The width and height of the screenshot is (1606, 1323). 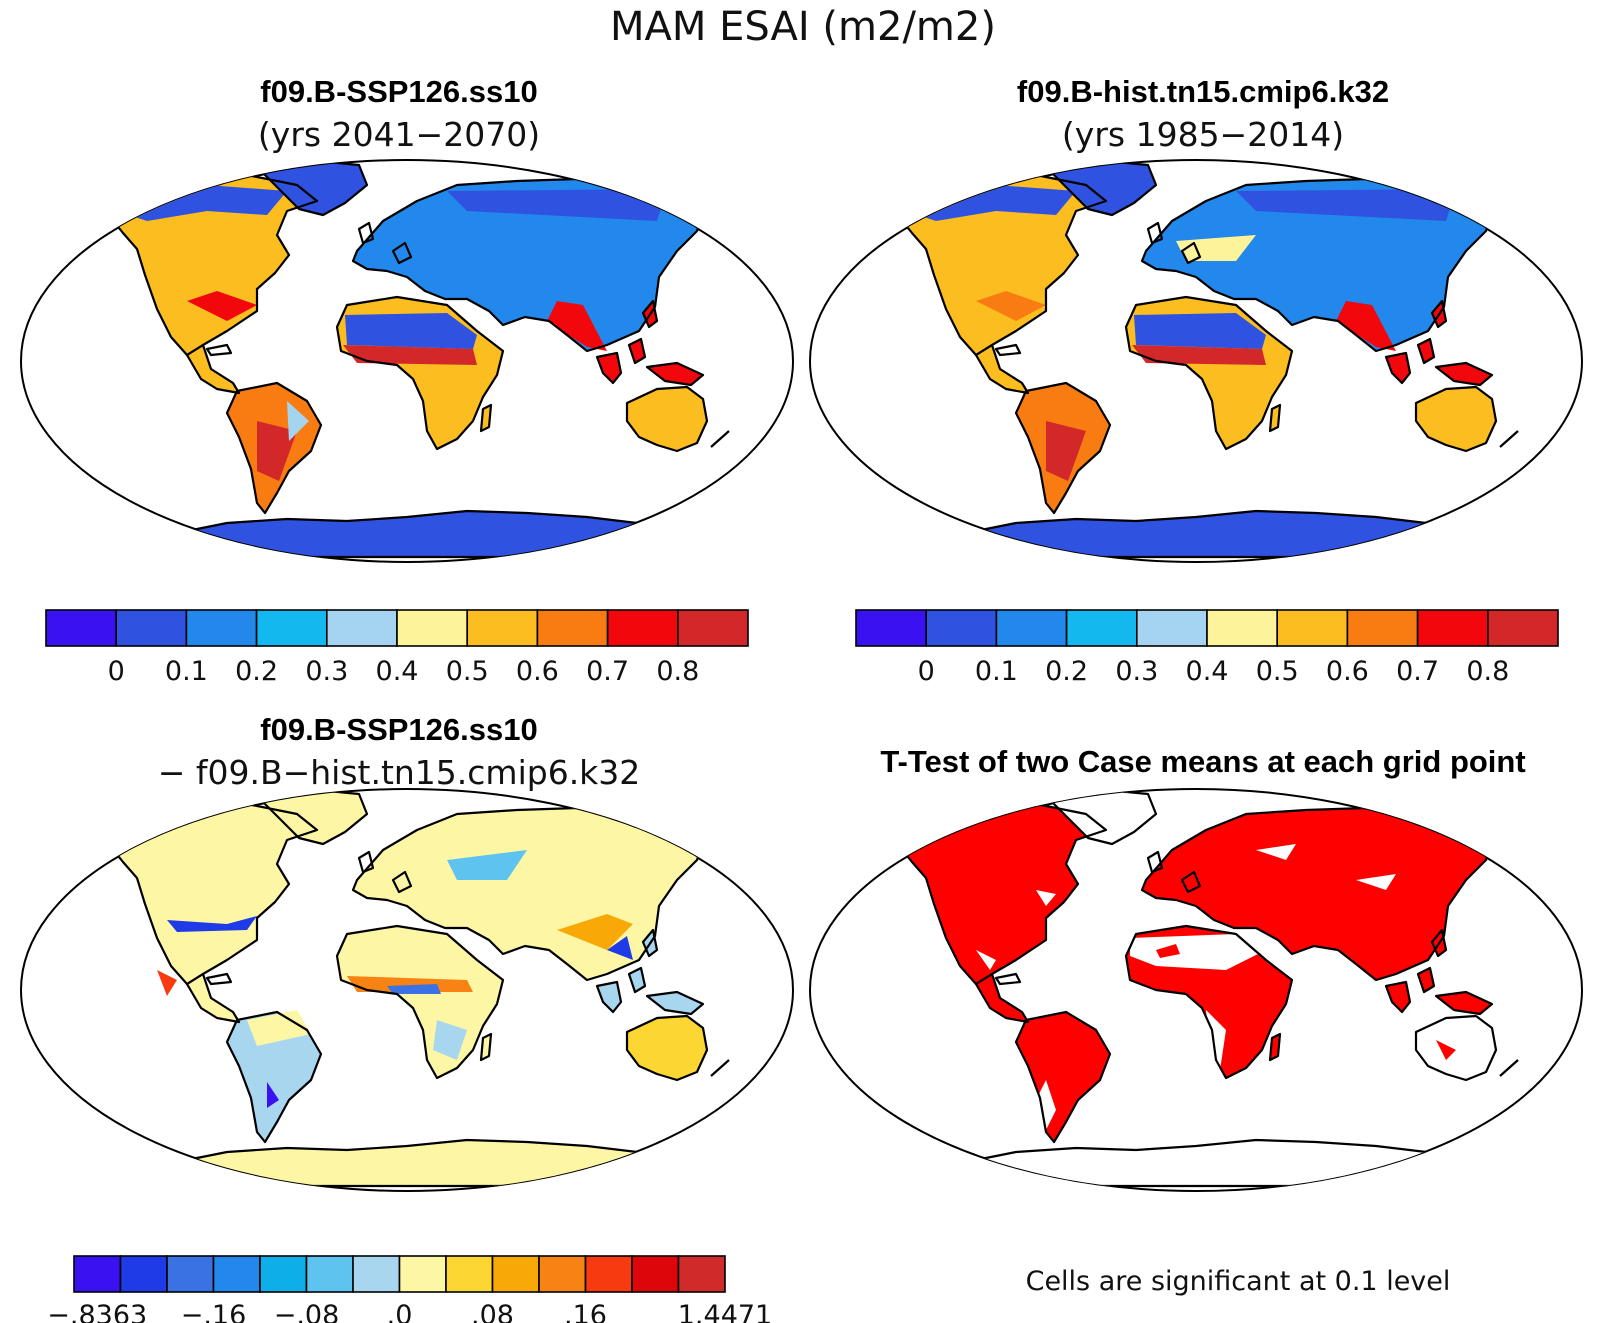 I want to click on panel-subtitle: − f09.B−hist.tn15.cmip6.k32, so click(x=399, y=772).